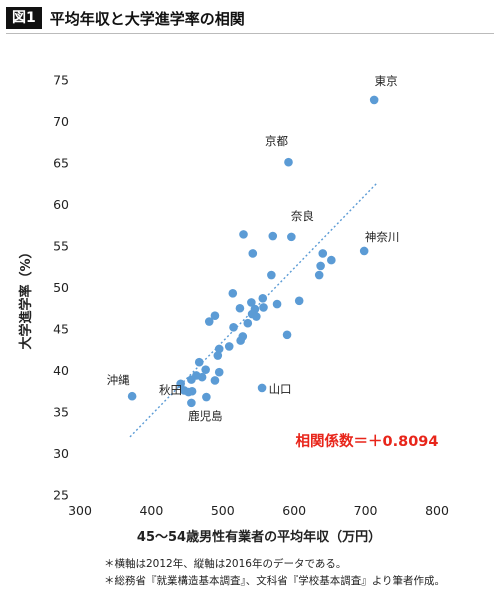 The height and width of the screenshot is (600, 500). What do you see at coordinates (61, 495) in the screenshot?
I see `y-tick-label: 25` at bounding box center [61, 495].